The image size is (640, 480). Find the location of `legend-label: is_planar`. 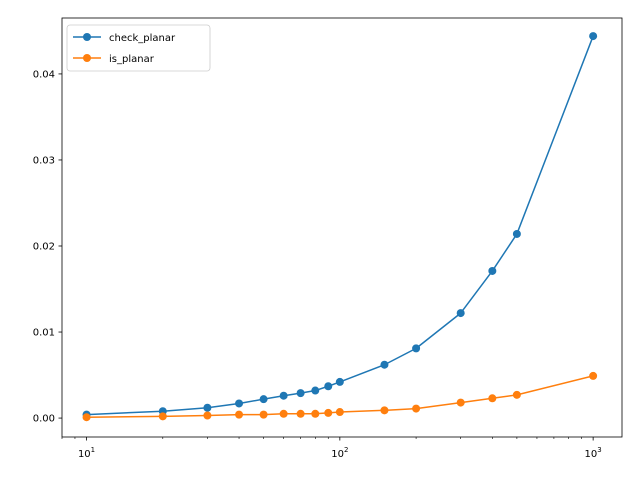

legend-label: is_planar is located at coordinates (132, 59).